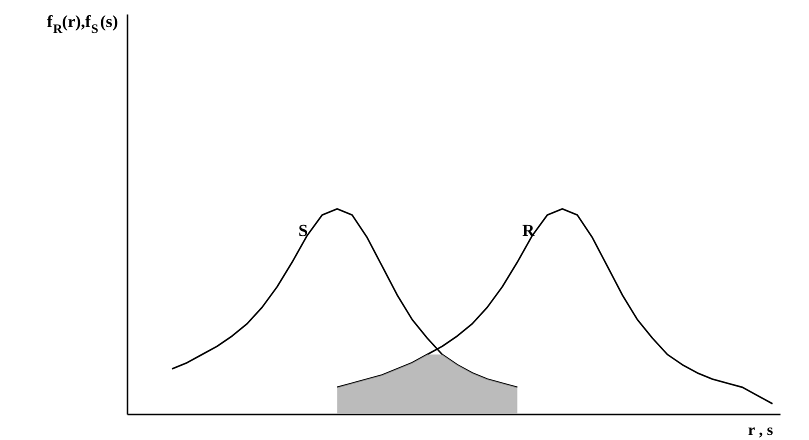  Describe the element at coordinates (761, 430) in the screenshot. I see `x-axis-title: r , s` at that location.